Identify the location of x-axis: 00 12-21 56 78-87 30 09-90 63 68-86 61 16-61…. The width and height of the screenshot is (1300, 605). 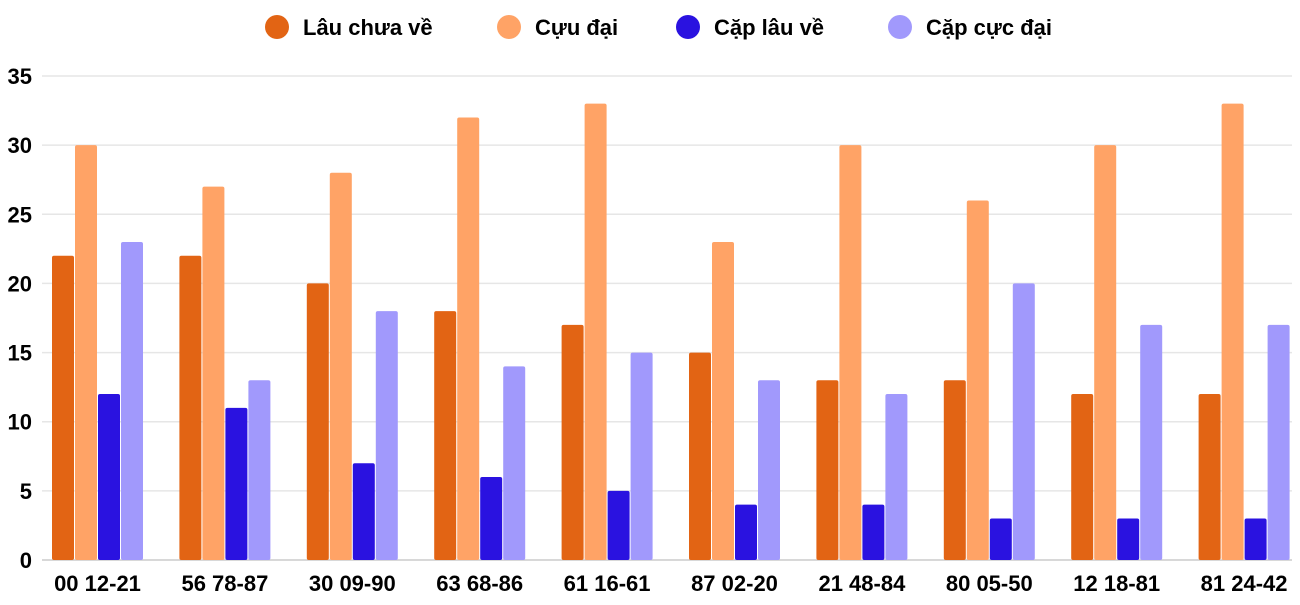
(670, 583).